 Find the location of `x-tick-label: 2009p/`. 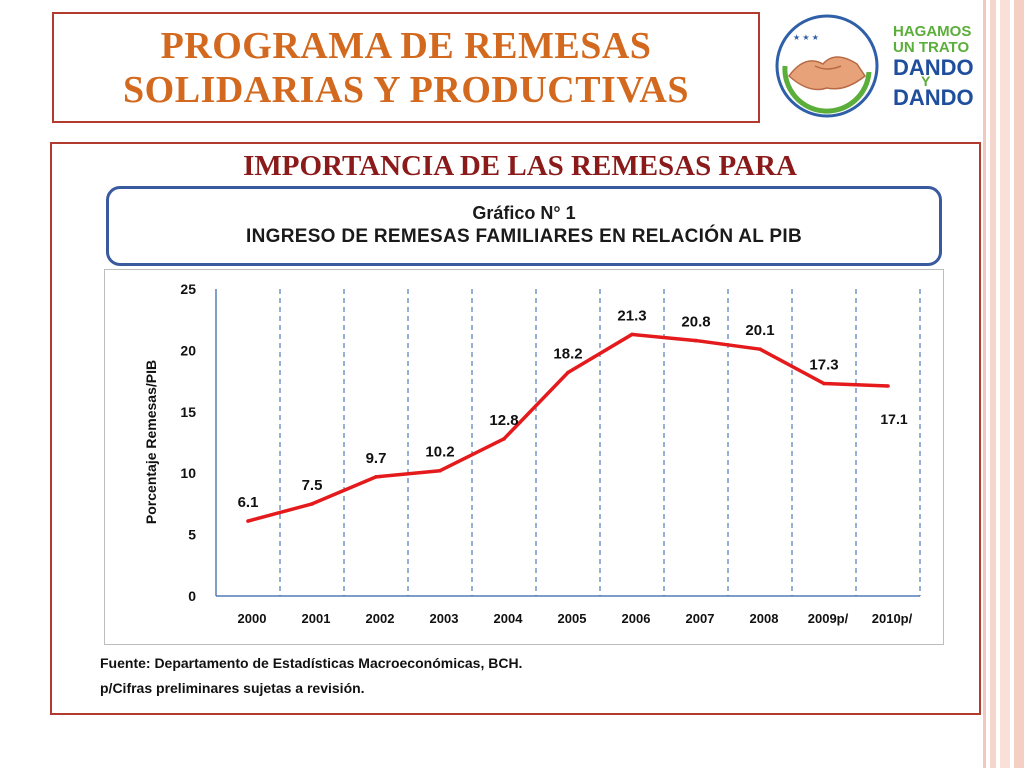

x-tick-label: 2009p/ is located at coordinates (828, 618).